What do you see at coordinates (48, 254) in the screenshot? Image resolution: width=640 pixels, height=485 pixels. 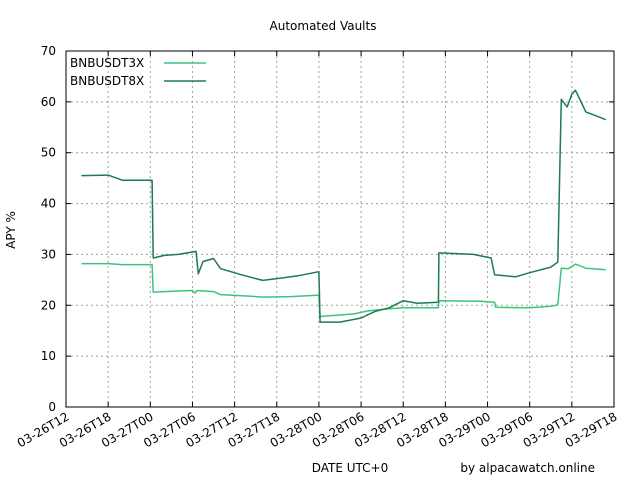 I see `y-tick-label: 30` at bounding box center [48, 254].